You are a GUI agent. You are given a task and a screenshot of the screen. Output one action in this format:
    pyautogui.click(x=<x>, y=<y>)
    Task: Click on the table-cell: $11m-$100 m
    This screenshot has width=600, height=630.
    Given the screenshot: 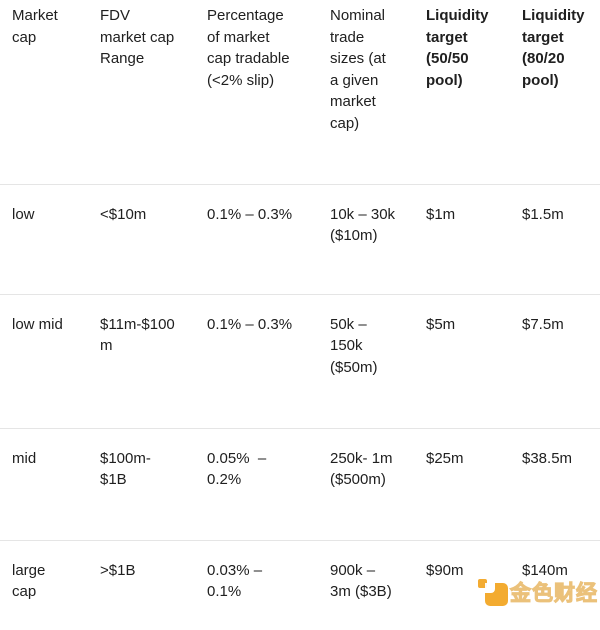 What is the action you would take?
    pyautogui.click(x=141, y=360)
    